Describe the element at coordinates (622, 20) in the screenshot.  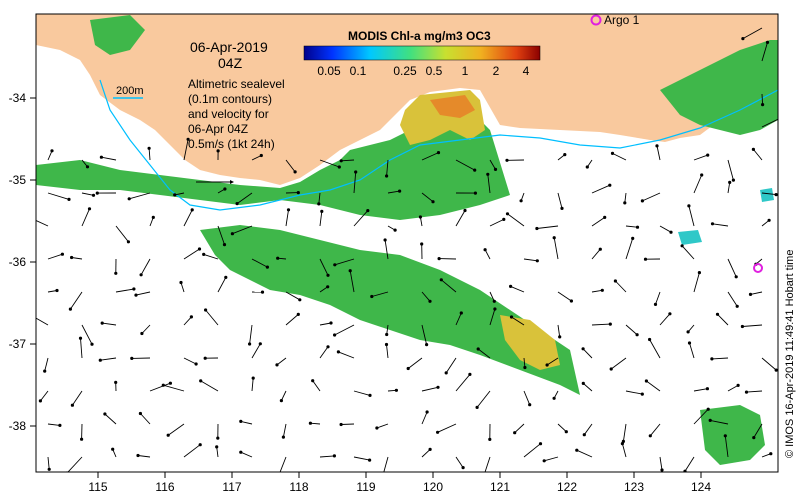
I see `argo-label: Argo 1` at that location.